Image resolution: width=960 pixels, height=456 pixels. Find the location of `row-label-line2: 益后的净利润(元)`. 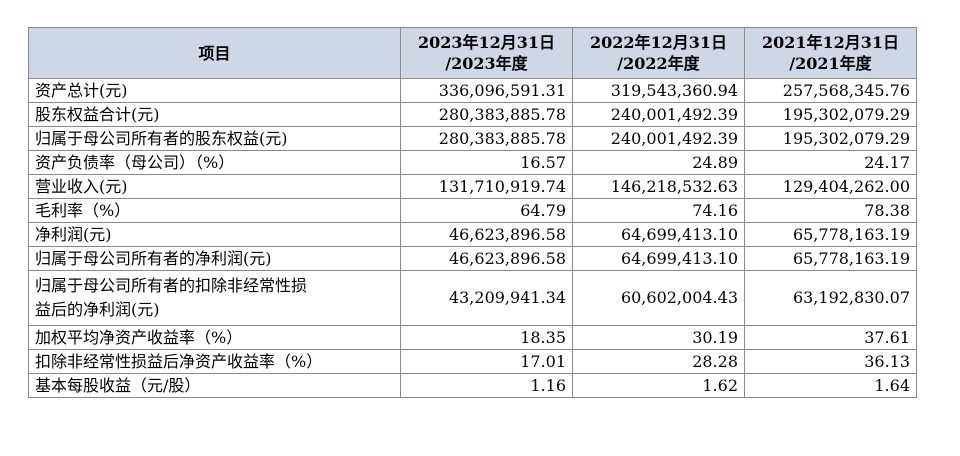

row-label-line2: 益后的净利润(元) is located at coordinates (97, 309).